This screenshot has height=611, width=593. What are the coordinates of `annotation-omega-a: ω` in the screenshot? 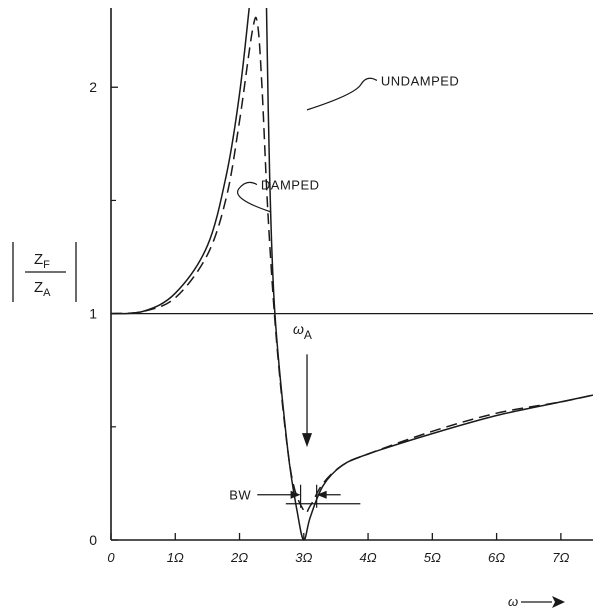 It's located at (298, 329).